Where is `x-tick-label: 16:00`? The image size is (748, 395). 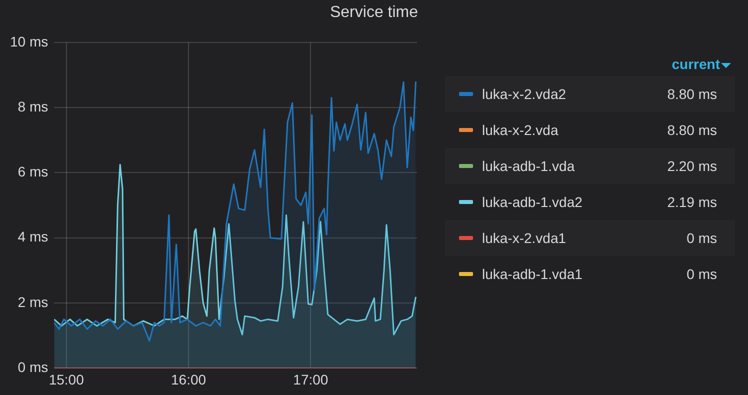
x-tick-label: 16:00 is located at coordinates (188, 379).